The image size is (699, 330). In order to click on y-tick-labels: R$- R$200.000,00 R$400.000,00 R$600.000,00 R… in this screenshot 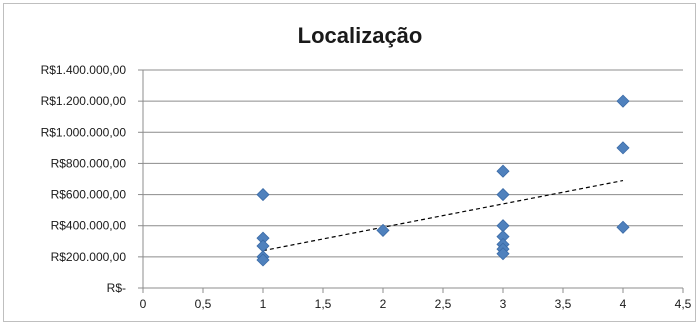, I will do `click(84, 179)`.